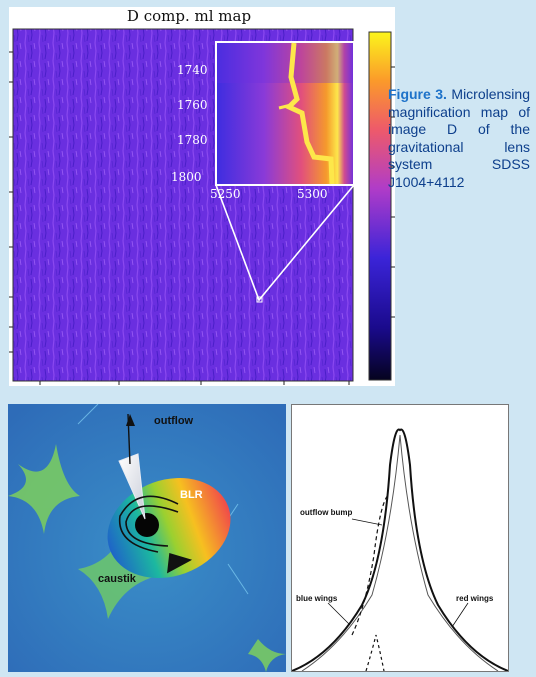 The width and height of the screenshot is (536, 677). Describe the element at coordinates (174, 421) in the screenshot. I see `outflow-label: outflow` at that location.